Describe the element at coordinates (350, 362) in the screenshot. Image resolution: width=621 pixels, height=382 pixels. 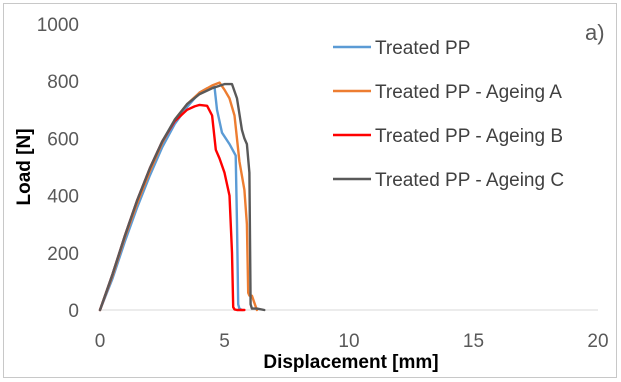
I see `x-axis-title: Displacement [mm]` at that location.